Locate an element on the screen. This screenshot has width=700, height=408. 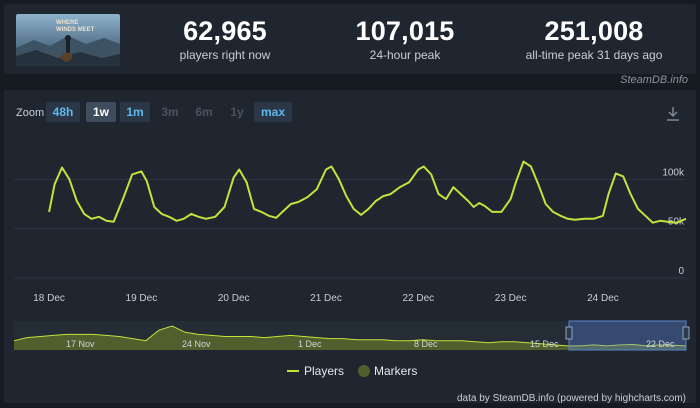
zoom-1y-button: 1y is located at coordinates (237, 112).